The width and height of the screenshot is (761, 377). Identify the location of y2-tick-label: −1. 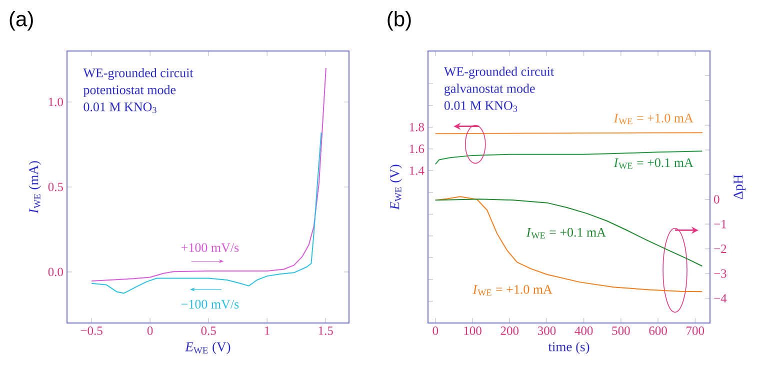
(720, 224).